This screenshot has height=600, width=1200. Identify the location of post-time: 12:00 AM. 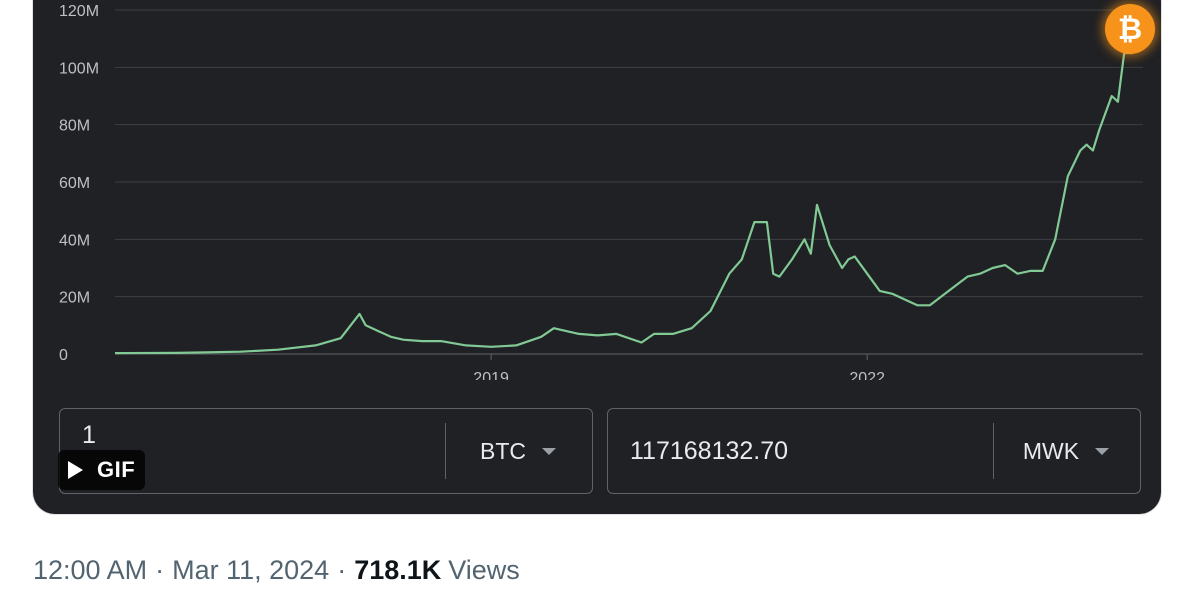
(90, 569).